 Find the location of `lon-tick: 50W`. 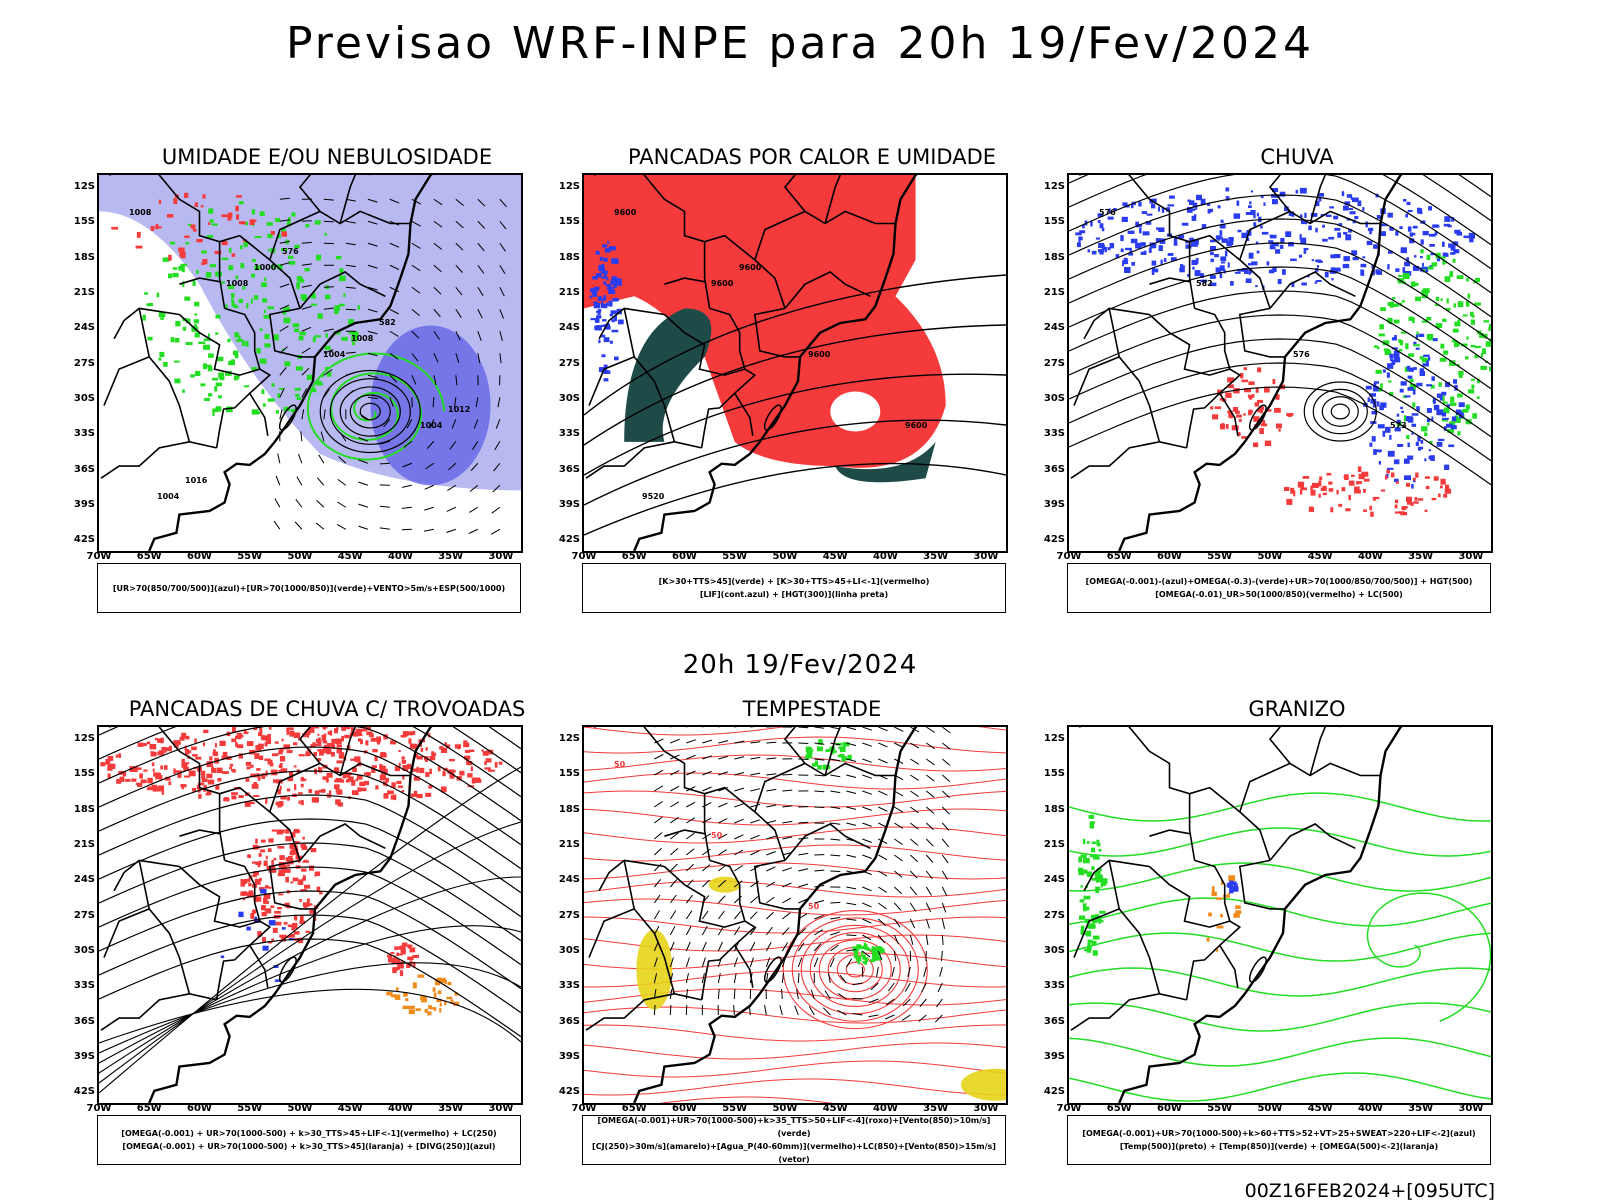

lon-tick: 50W is located at coordinates (300, 1108).